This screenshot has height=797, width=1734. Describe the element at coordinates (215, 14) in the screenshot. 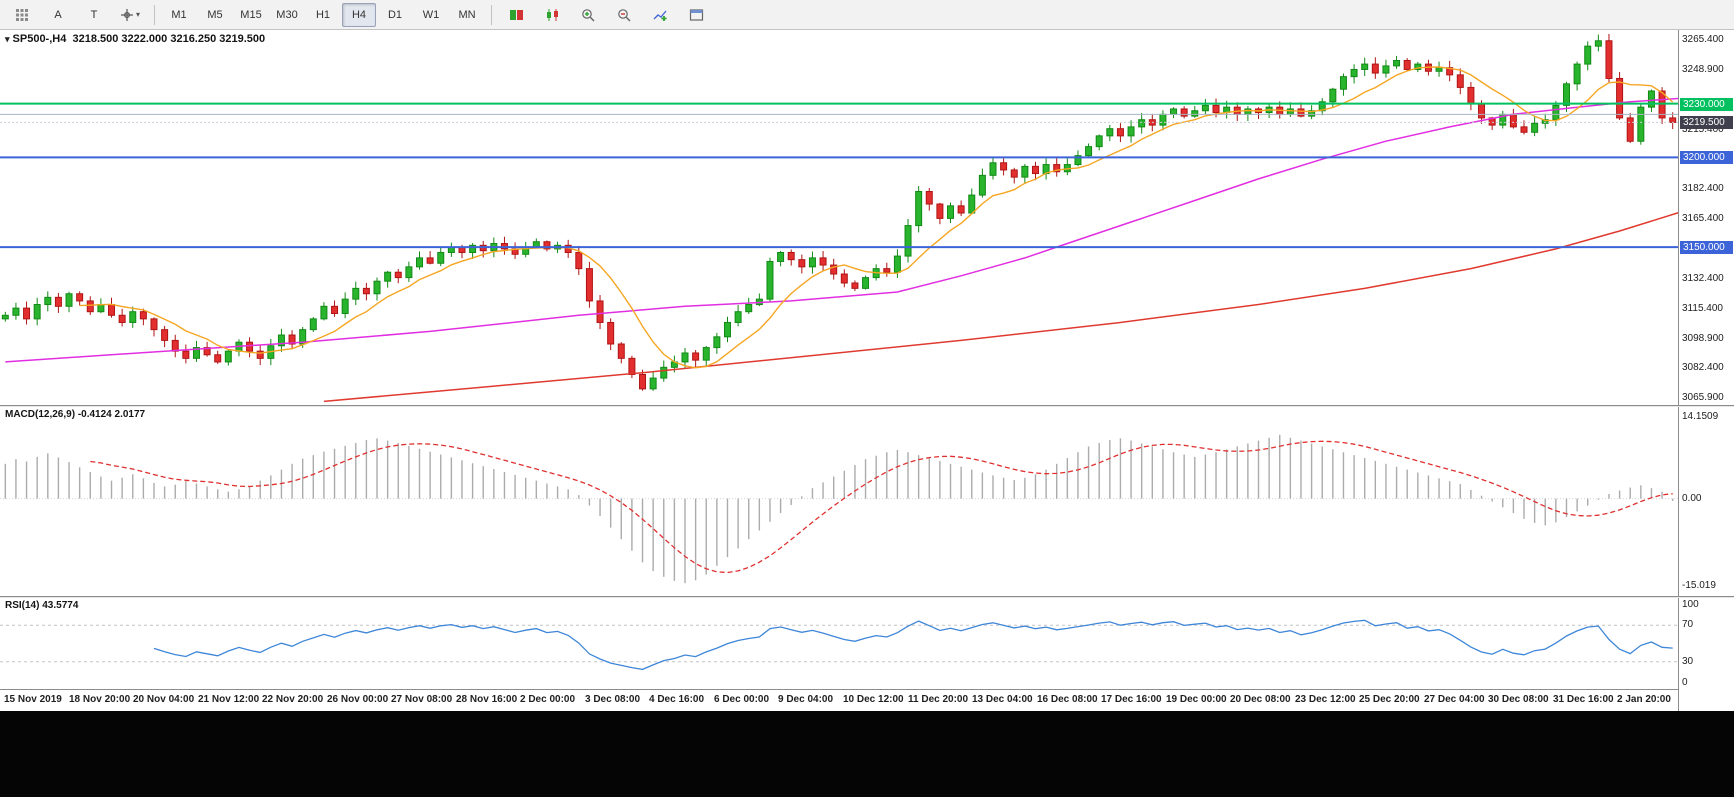

I see `timeframe-m5-button: M5` at that location.